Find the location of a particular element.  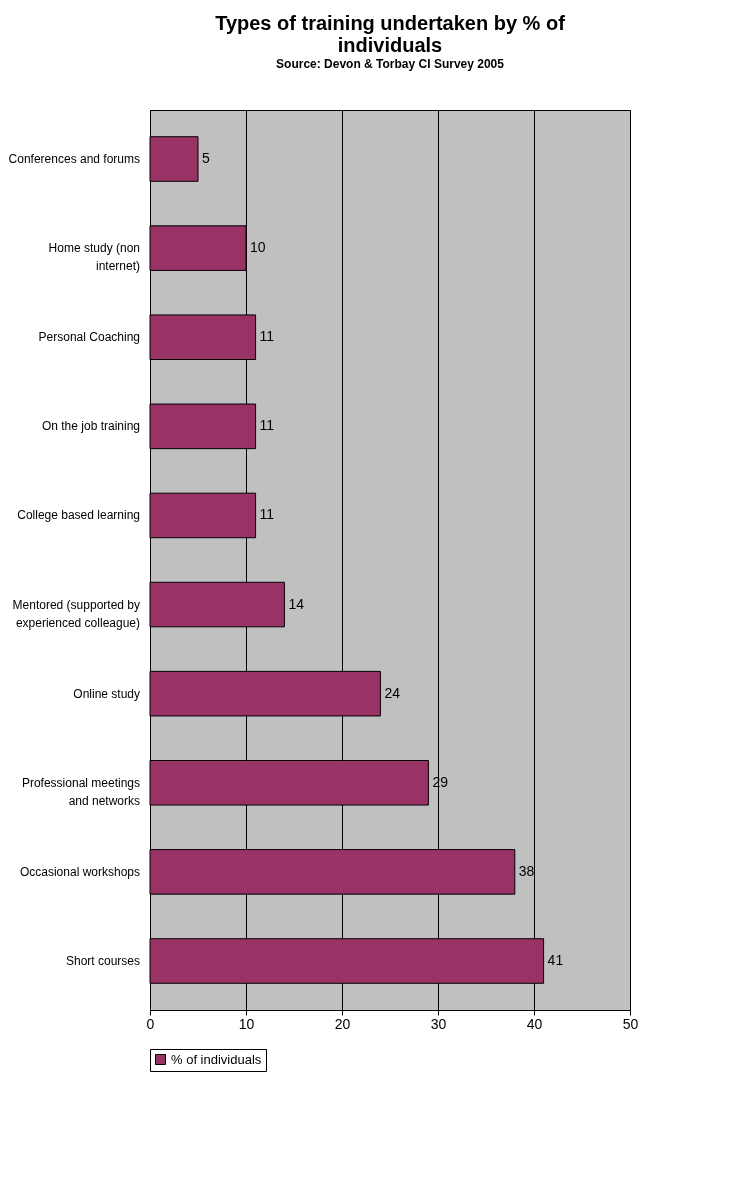

chart-title: Types of training undertaken by % of individuals is located at coordinates (390, 34).